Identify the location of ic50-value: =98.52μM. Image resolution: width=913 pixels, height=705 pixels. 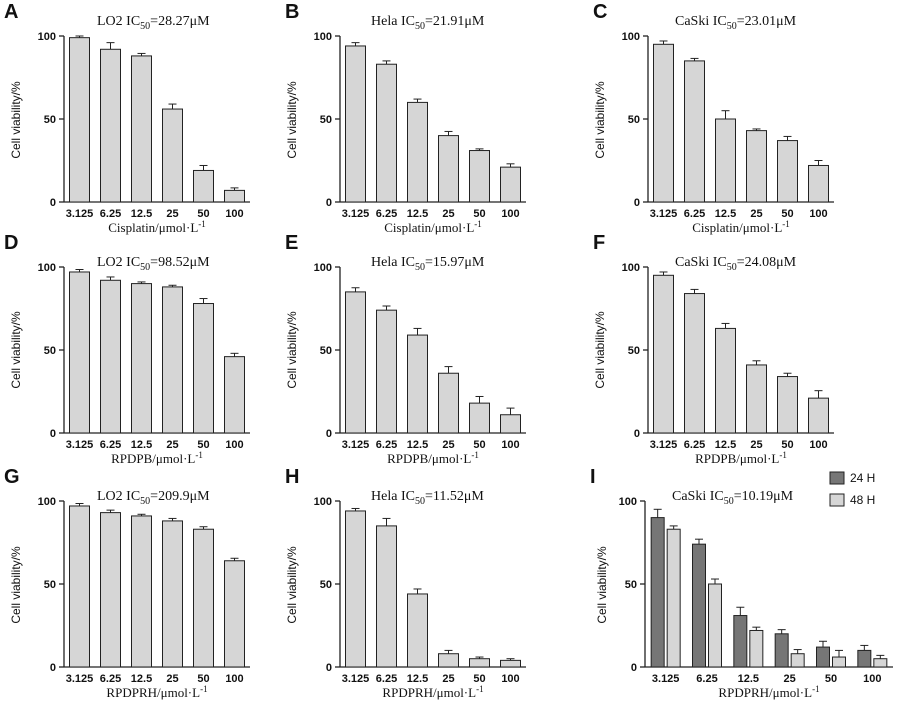
(180, 262).